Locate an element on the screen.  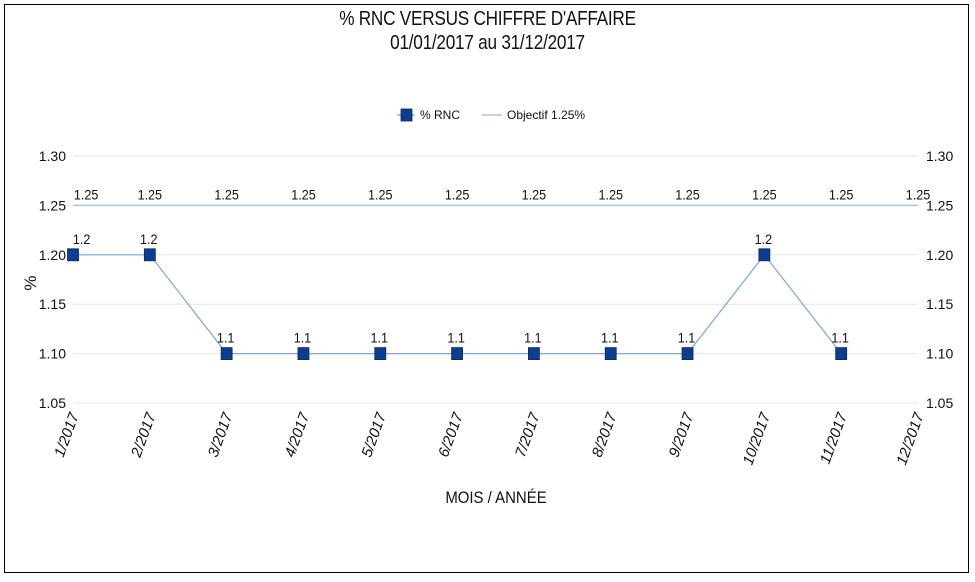
y-tick-label-right: 1.25 is located at coordinates (939, 205).